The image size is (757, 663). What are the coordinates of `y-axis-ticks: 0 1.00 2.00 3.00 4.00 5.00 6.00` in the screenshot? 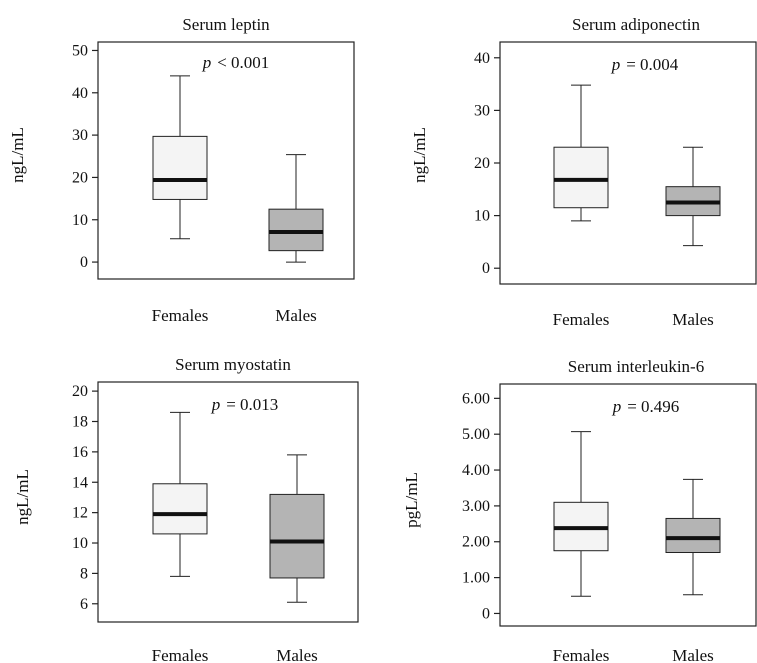 It's located at (481, 506).